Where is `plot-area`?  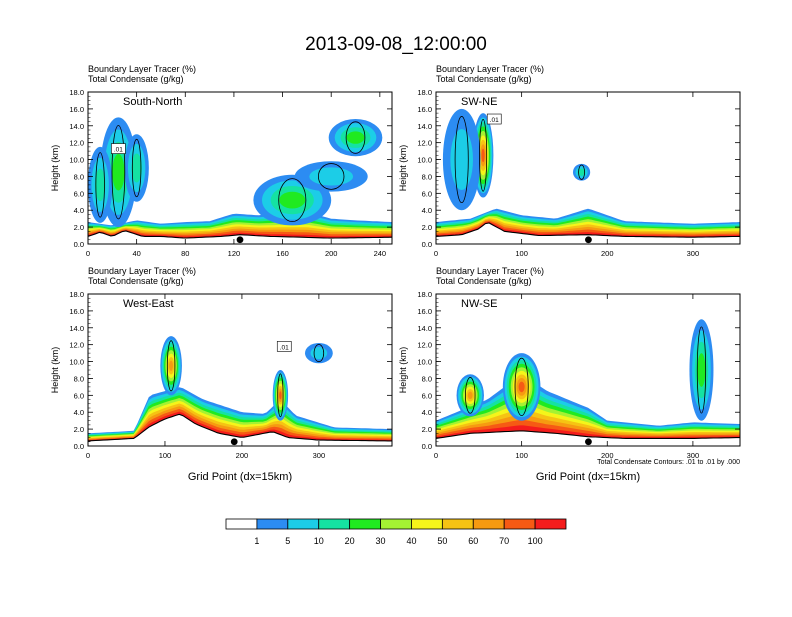
plot-area is located at coordinates (588, 370).